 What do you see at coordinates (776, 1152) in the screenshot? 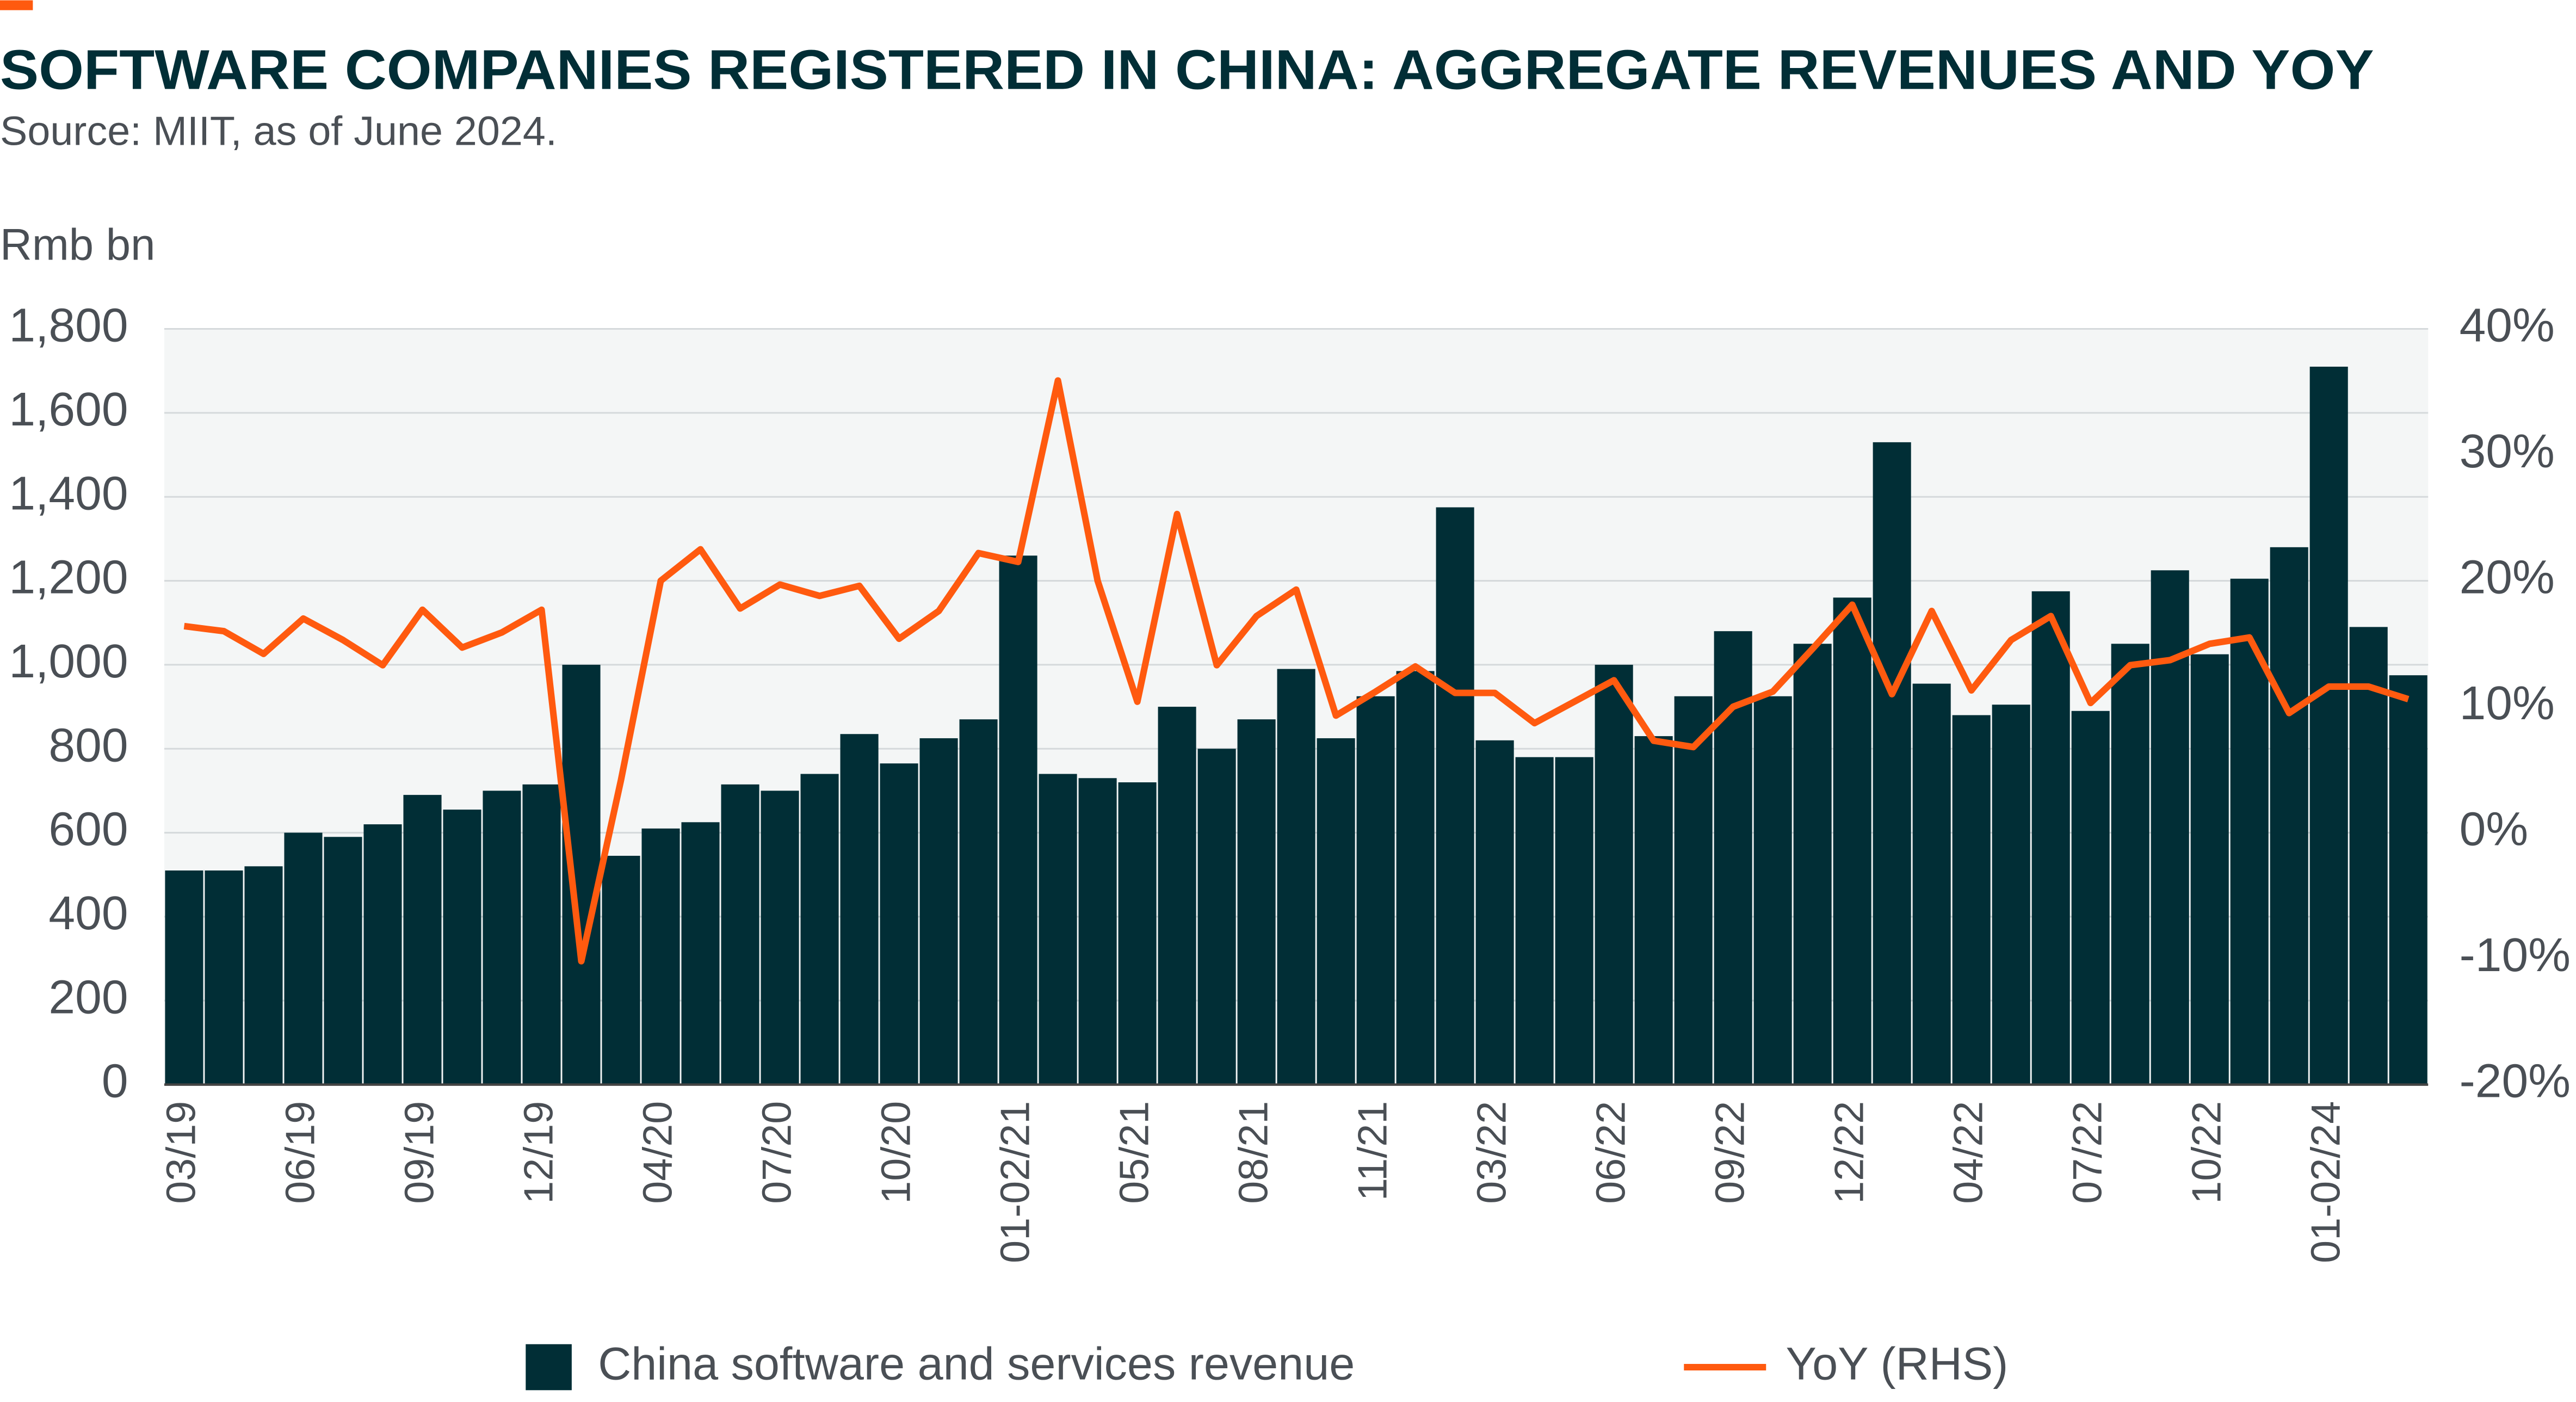
I see `x-tick-label: 07/20` at bounding box center [776, 1152].